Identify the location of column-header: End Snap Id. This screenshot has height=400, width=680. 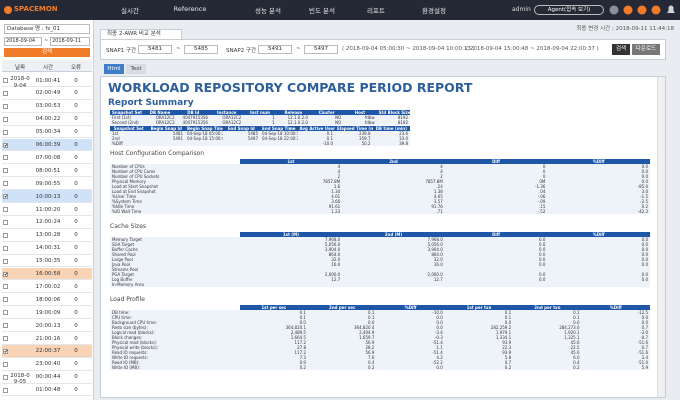
(241, 128).